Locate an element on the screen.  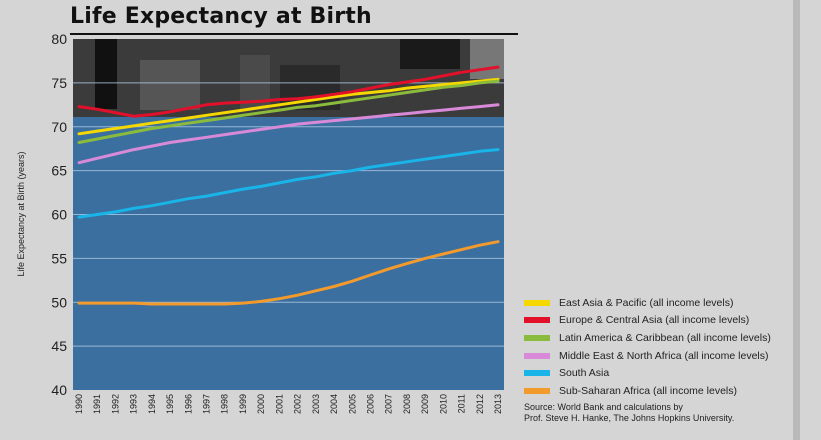
x-tick-label: 1990 is located at coordinates (79, 404).